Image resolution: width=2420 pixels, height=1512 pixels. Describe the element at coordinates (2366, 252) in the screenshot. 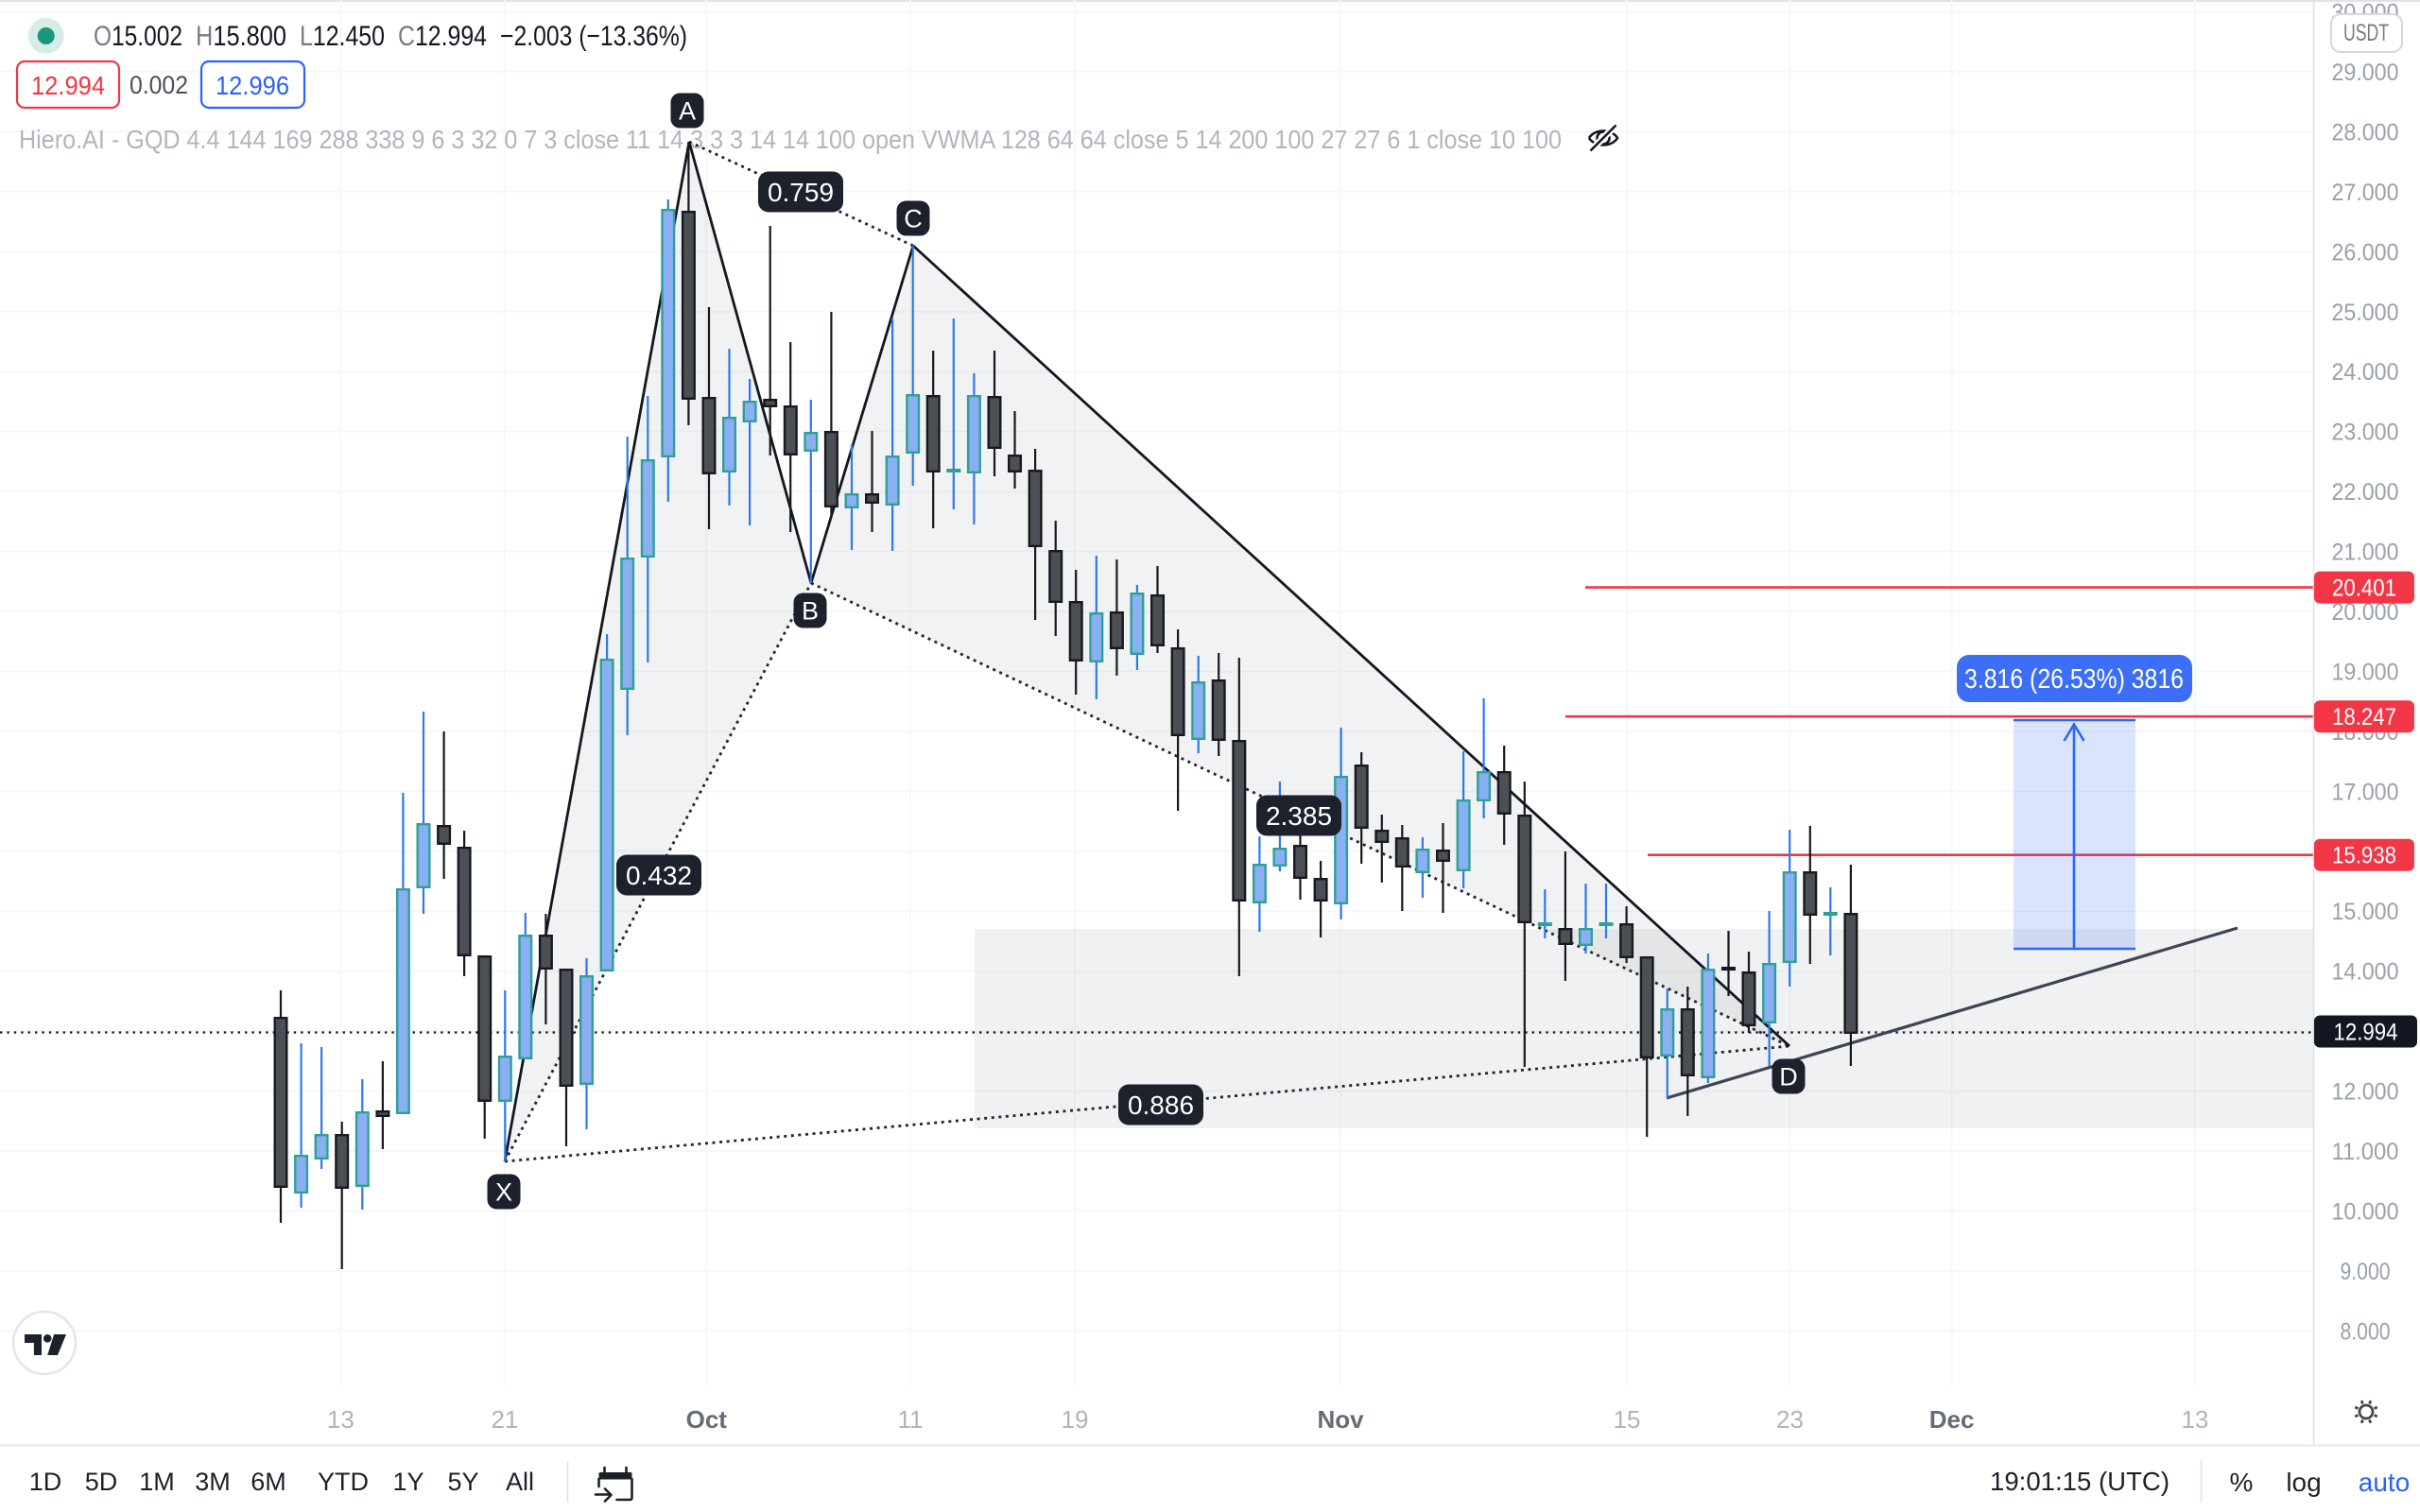

I see `svg-text: 26.000` at that location.